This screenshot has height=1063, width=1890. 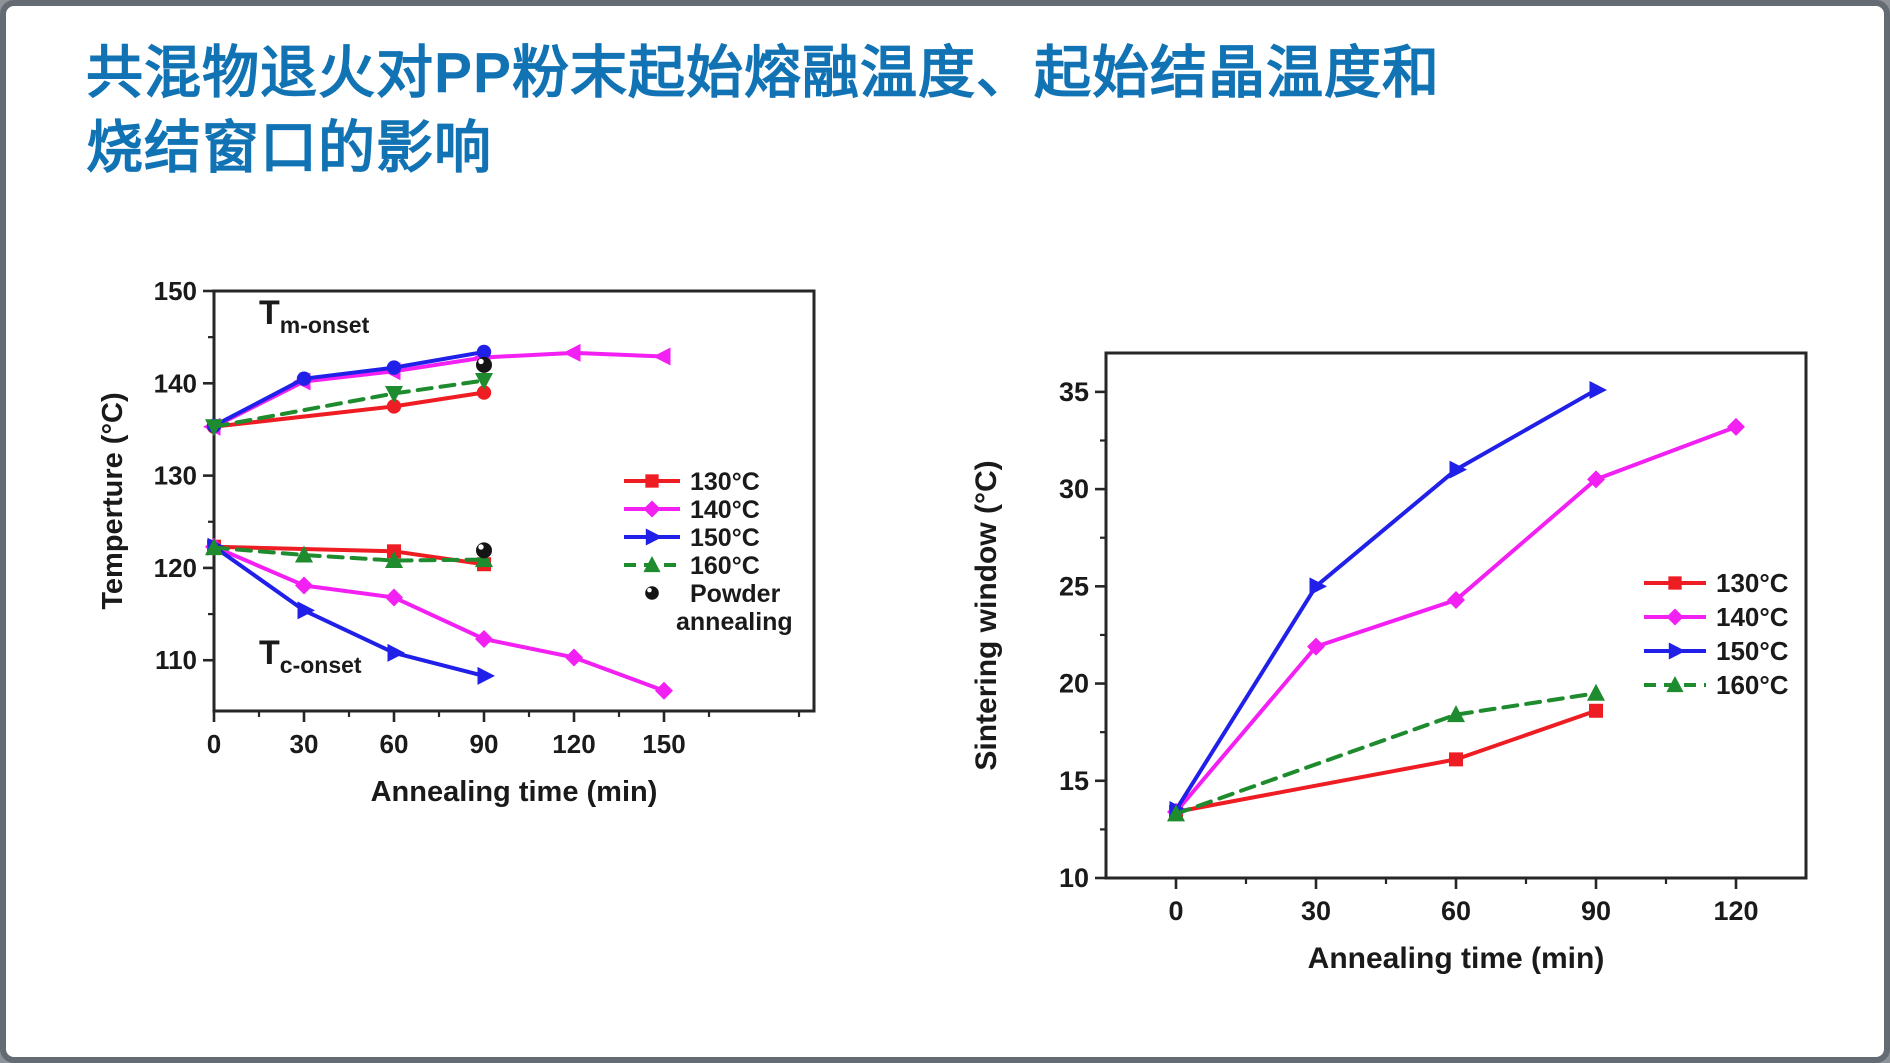 I want to click on y-axis-label: Sintering window (°C), so click(x=986, y=615).